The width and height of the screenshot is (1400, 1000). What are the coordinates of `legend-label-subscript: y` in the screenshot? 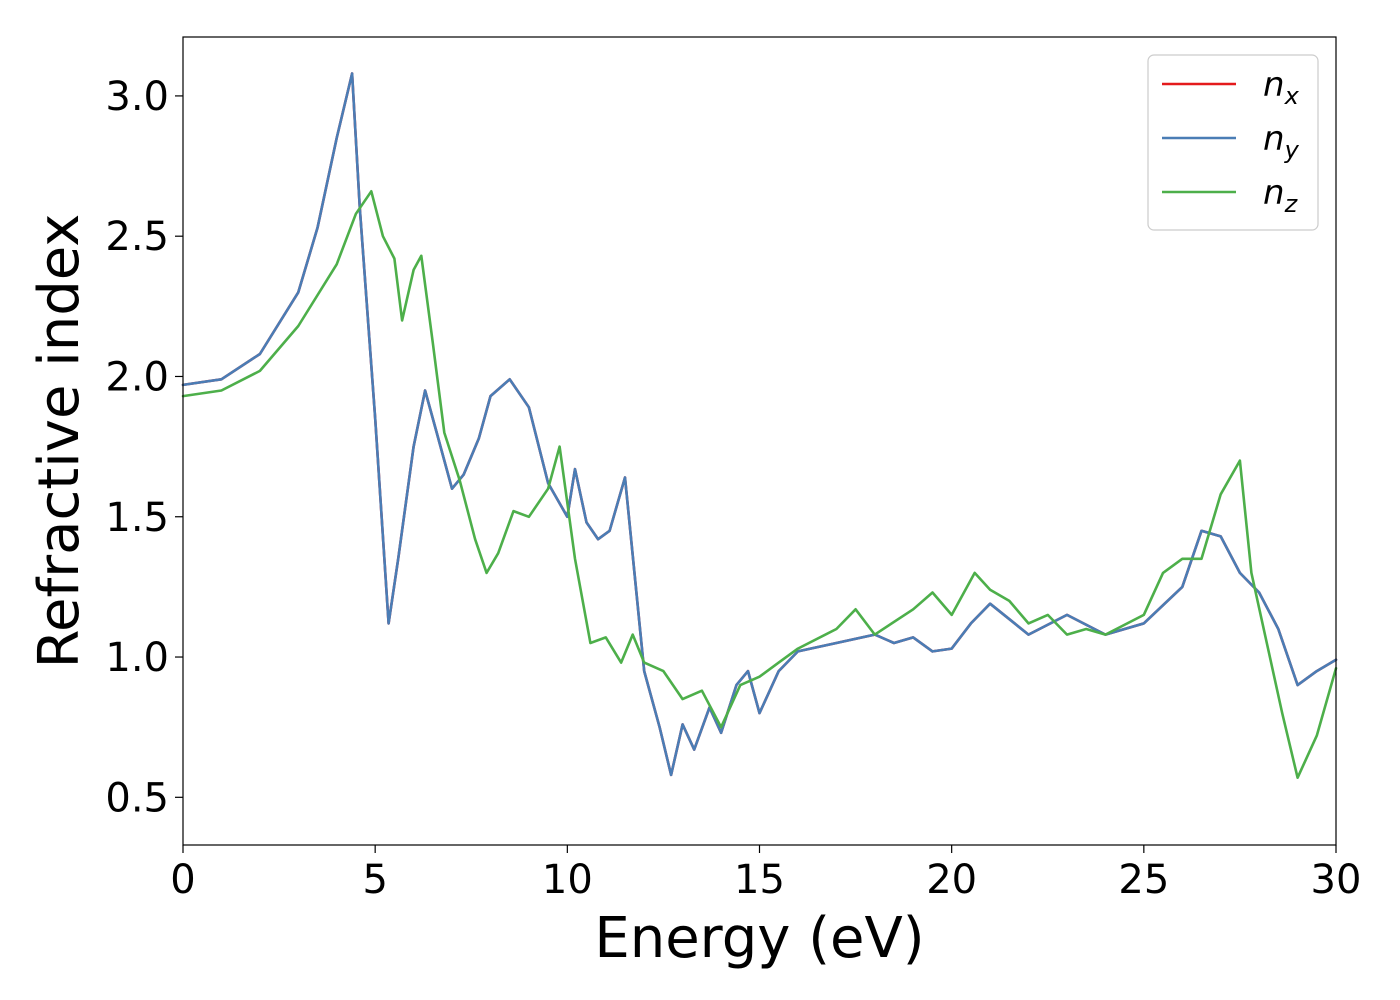 It's located at (1292, 150).